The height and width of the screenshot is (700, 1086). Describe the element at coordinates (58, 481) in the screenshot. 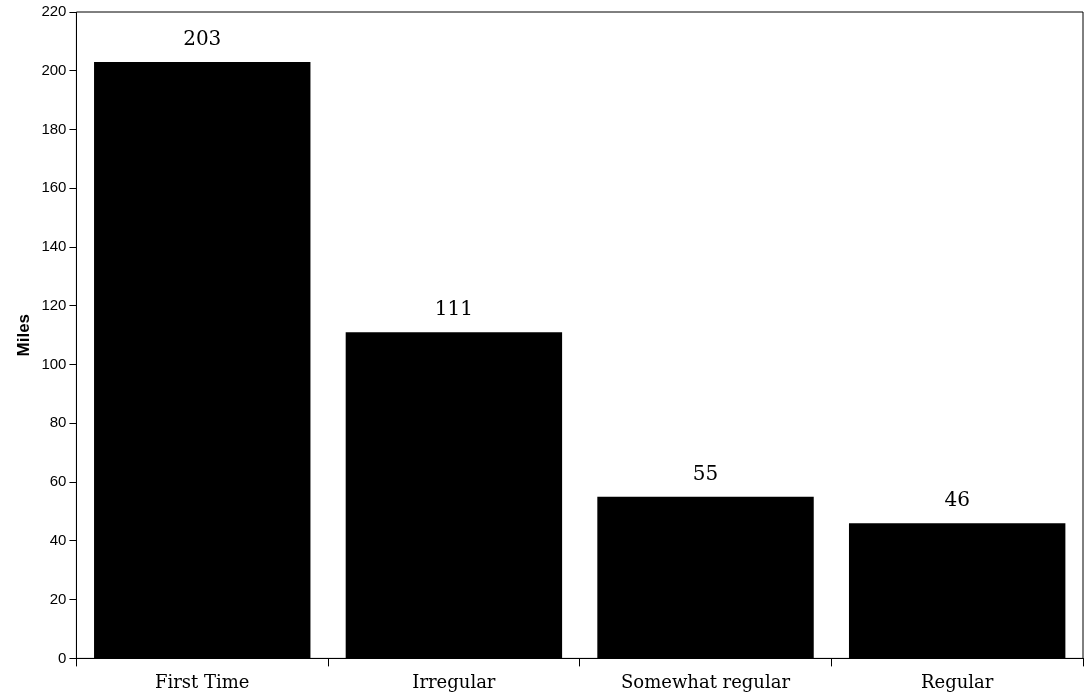

I see `y-tick-label: 60` at that location.